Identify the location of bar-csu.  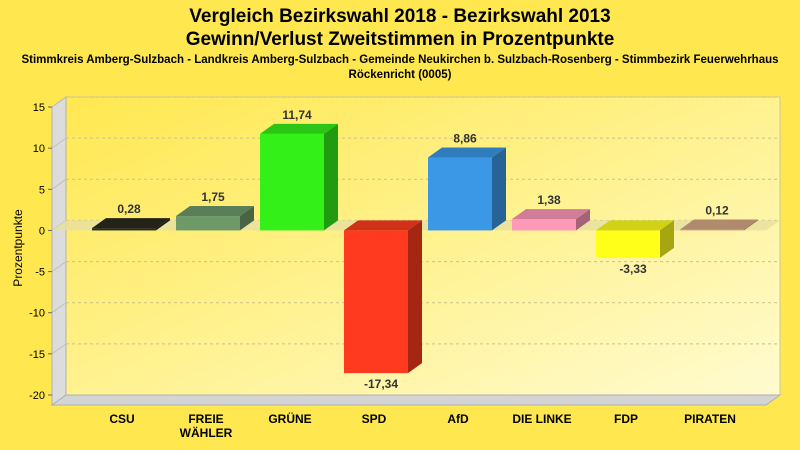
(131, 224).